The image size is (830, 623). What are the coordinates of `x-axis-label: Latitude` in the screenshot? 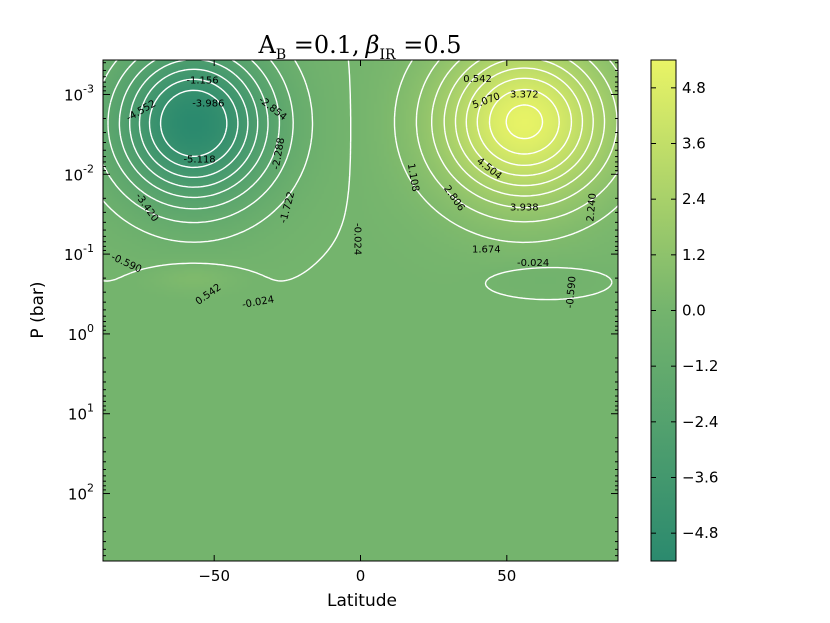 It's located at (362, 601).